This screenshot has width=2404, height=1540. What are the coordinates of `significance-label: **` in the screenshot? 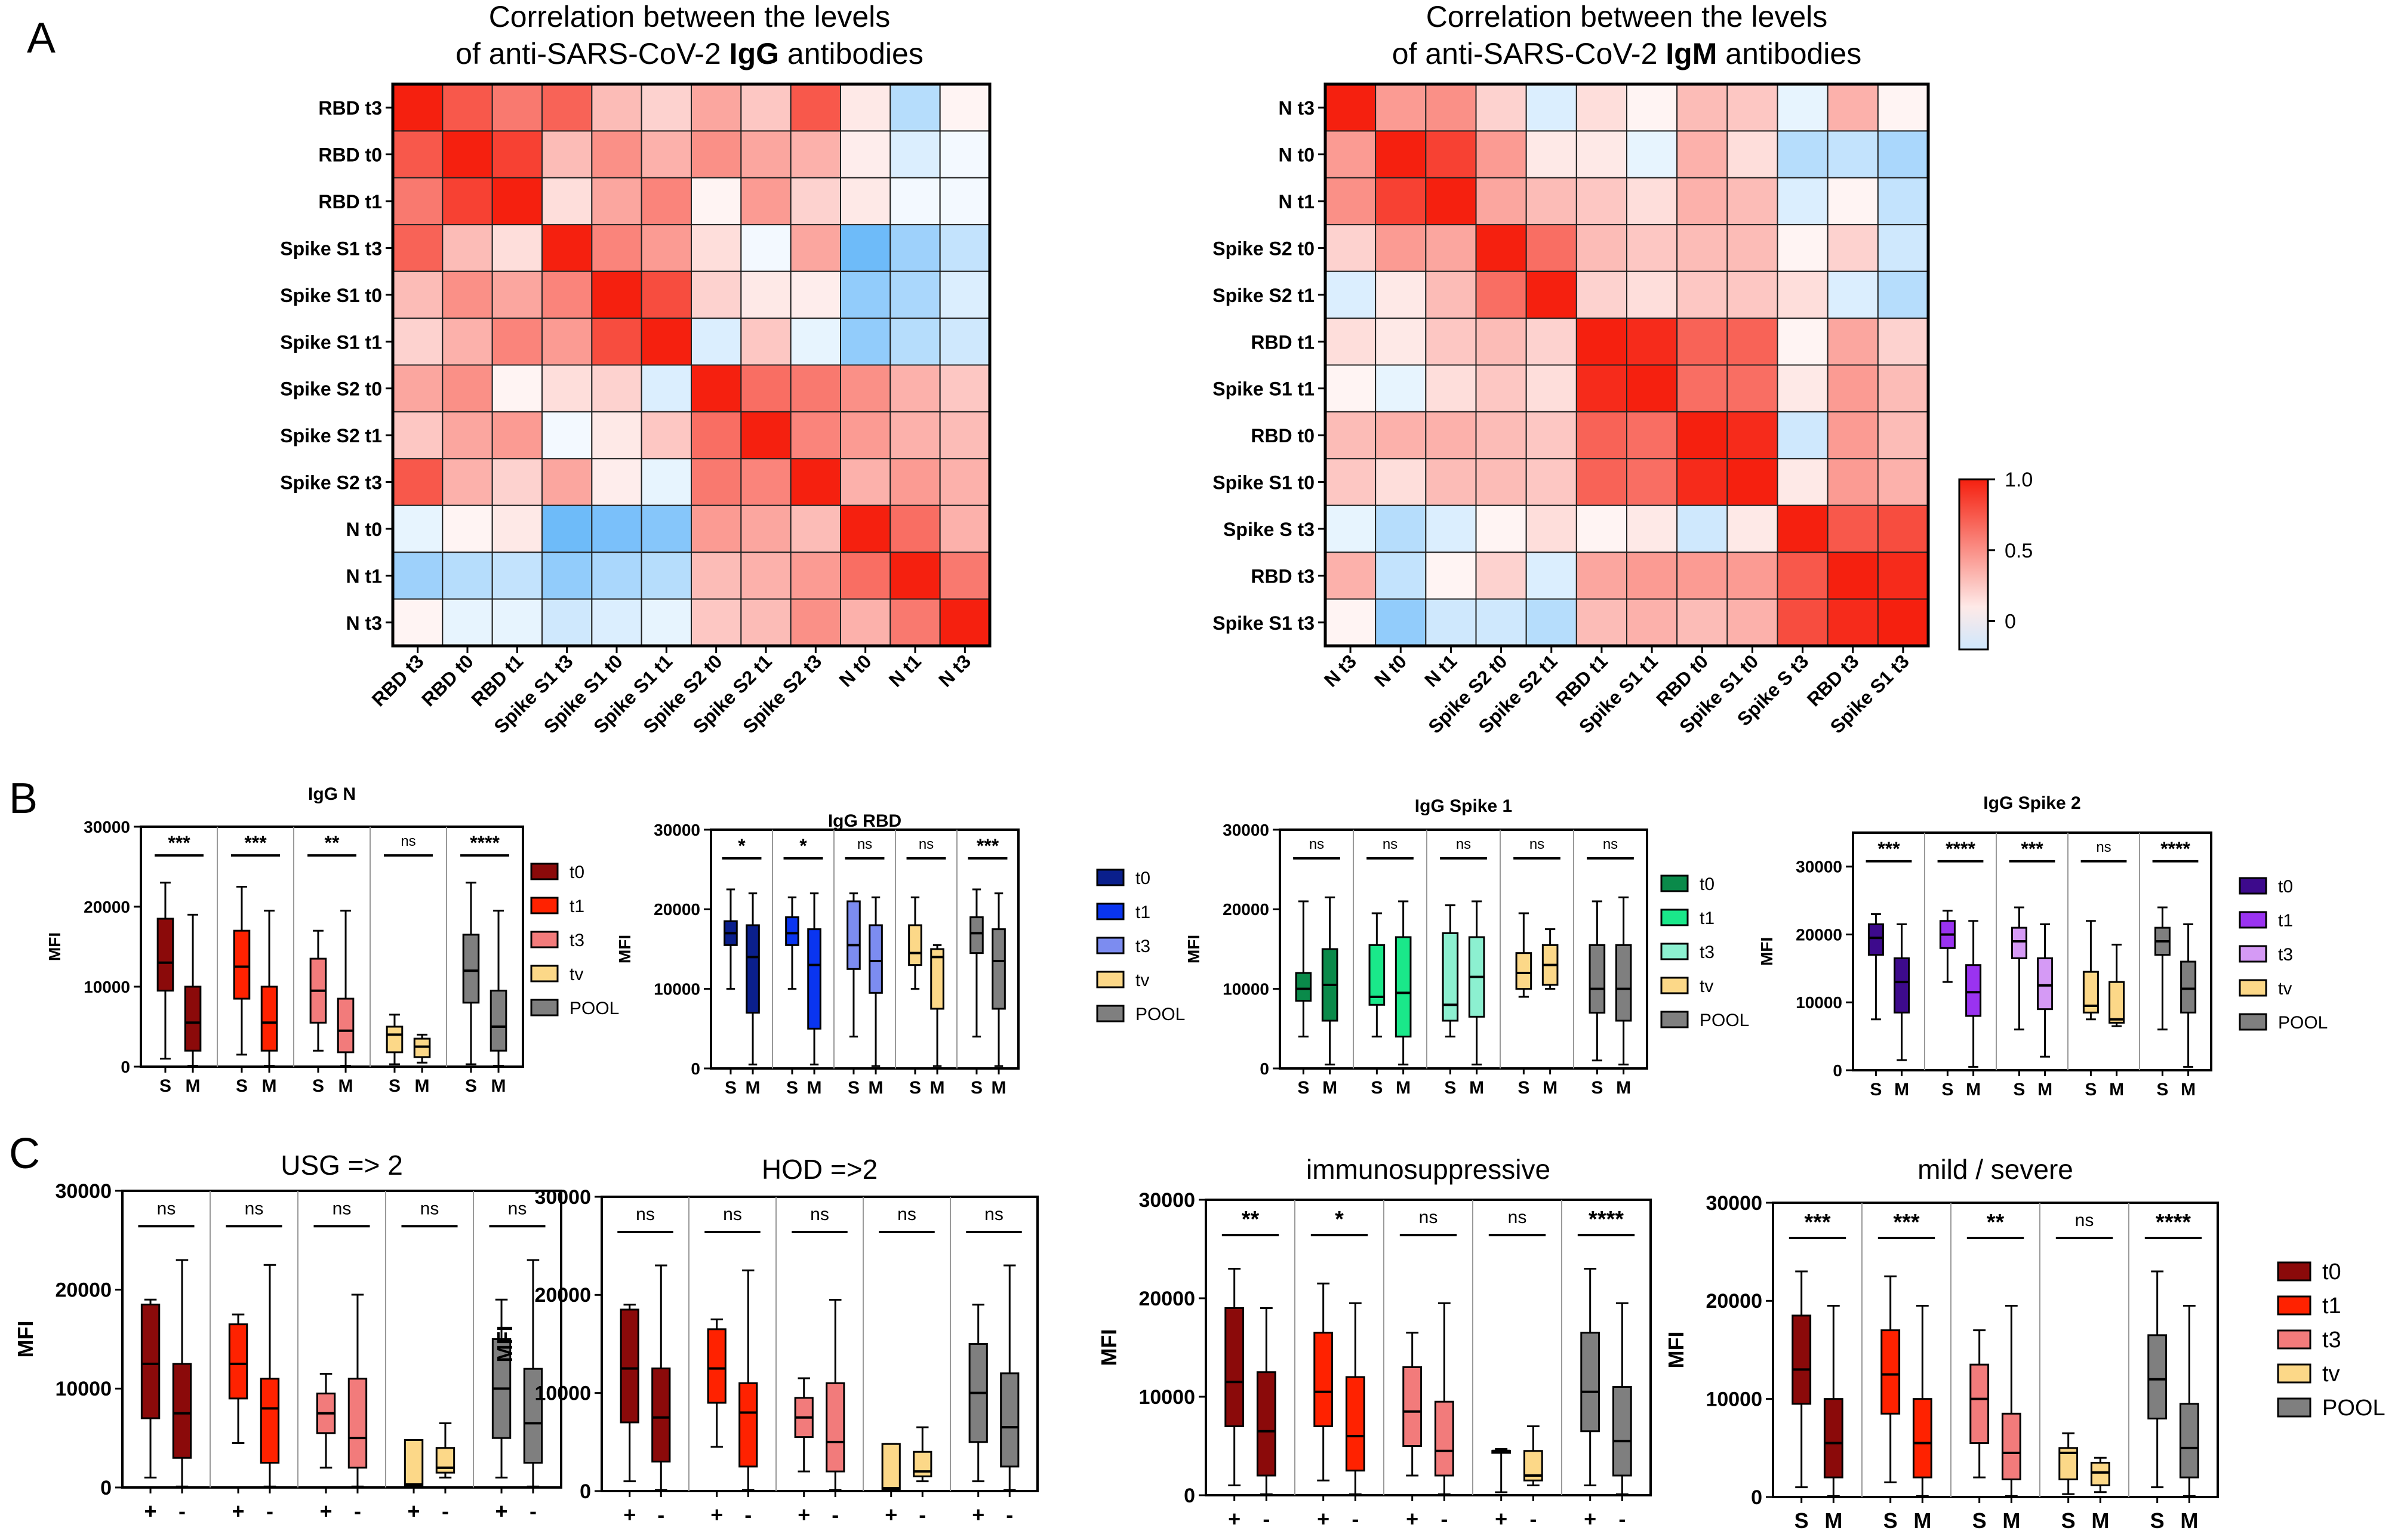 It's located at (1996, 1222).